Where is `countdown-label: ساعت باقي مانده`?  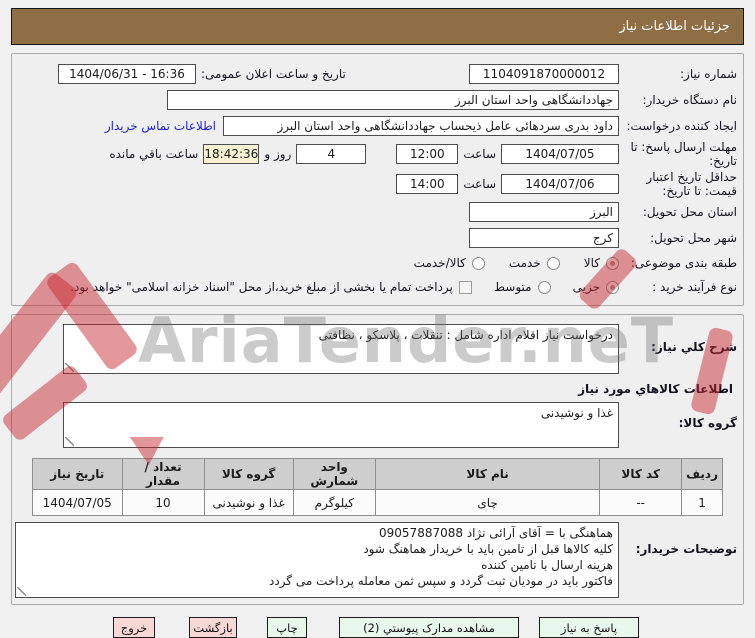 countdown-label: ساعت باقي مانده is located at coordinates (154, 154).